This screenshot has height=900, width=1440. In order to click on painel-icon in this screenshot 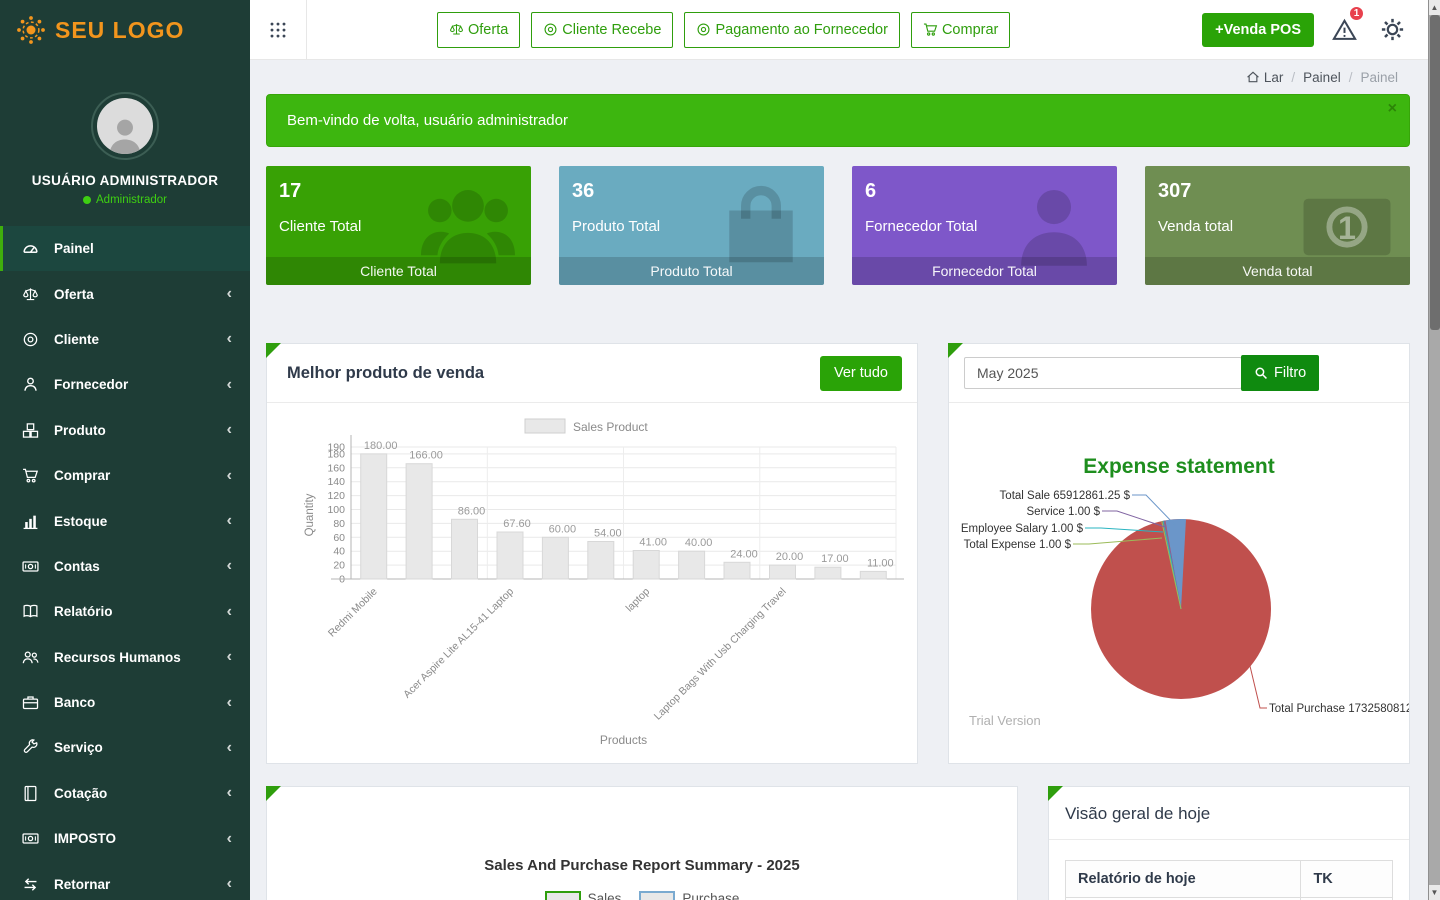, I will do `click(30, 248)`.